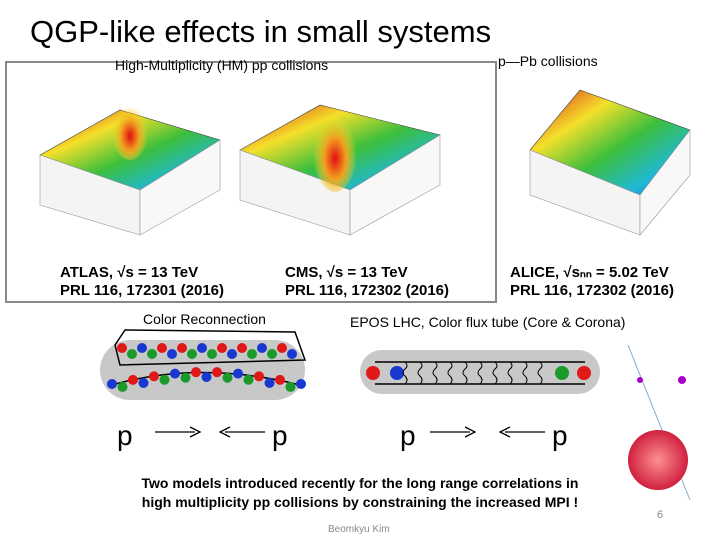  What do you see at coordinates (589, 272) in the screenshot?
I see `alice-caption: ALICE, √sₙₙ = 5.02 TeV` at bounding box center [589, 272].